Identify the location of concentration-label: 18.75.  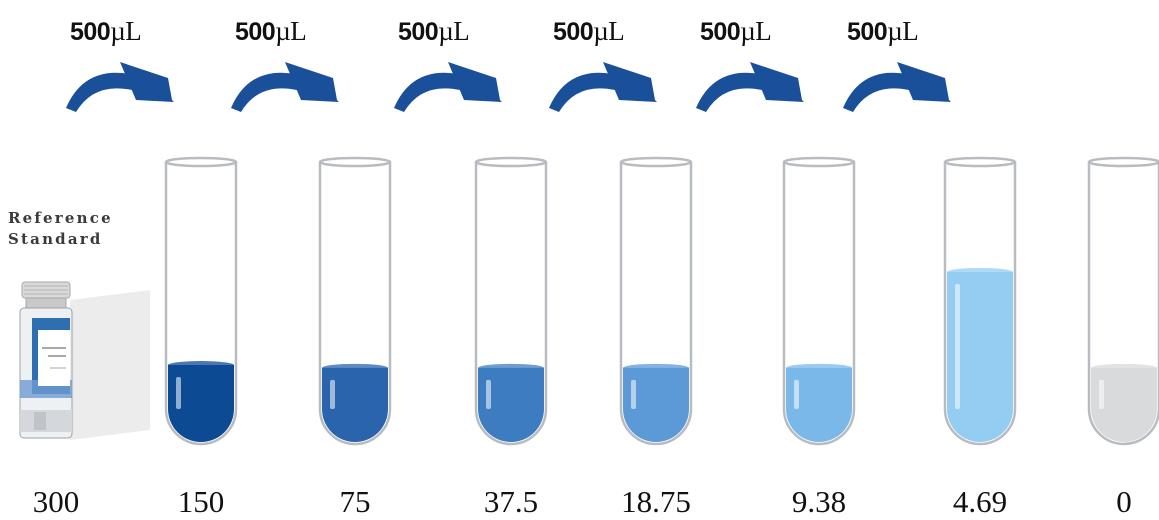
(656, 501).